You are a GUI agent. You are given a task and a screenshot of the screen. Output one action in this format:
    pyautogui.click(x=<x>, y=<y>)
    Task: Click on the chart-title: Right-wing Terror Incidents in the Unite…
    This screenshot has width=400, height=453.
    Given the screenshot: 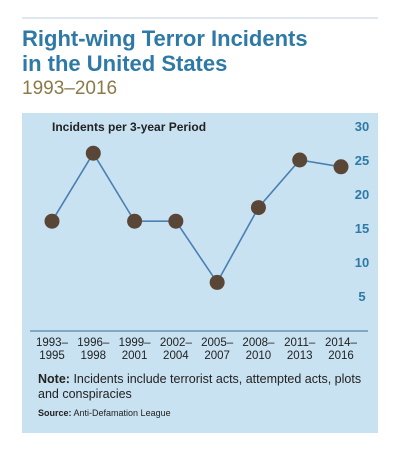 What is the action you would take?
    pyautogui.click(x=200, y=51)
    